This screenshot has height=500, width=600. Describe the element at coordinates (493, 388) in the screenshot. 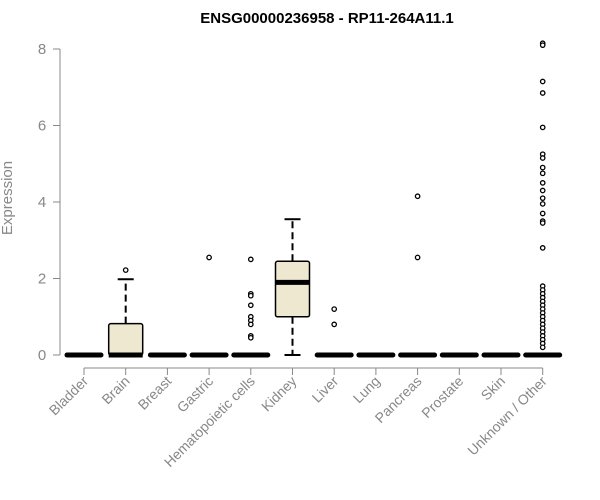

I see `x-tick-label: Skin` at that location.